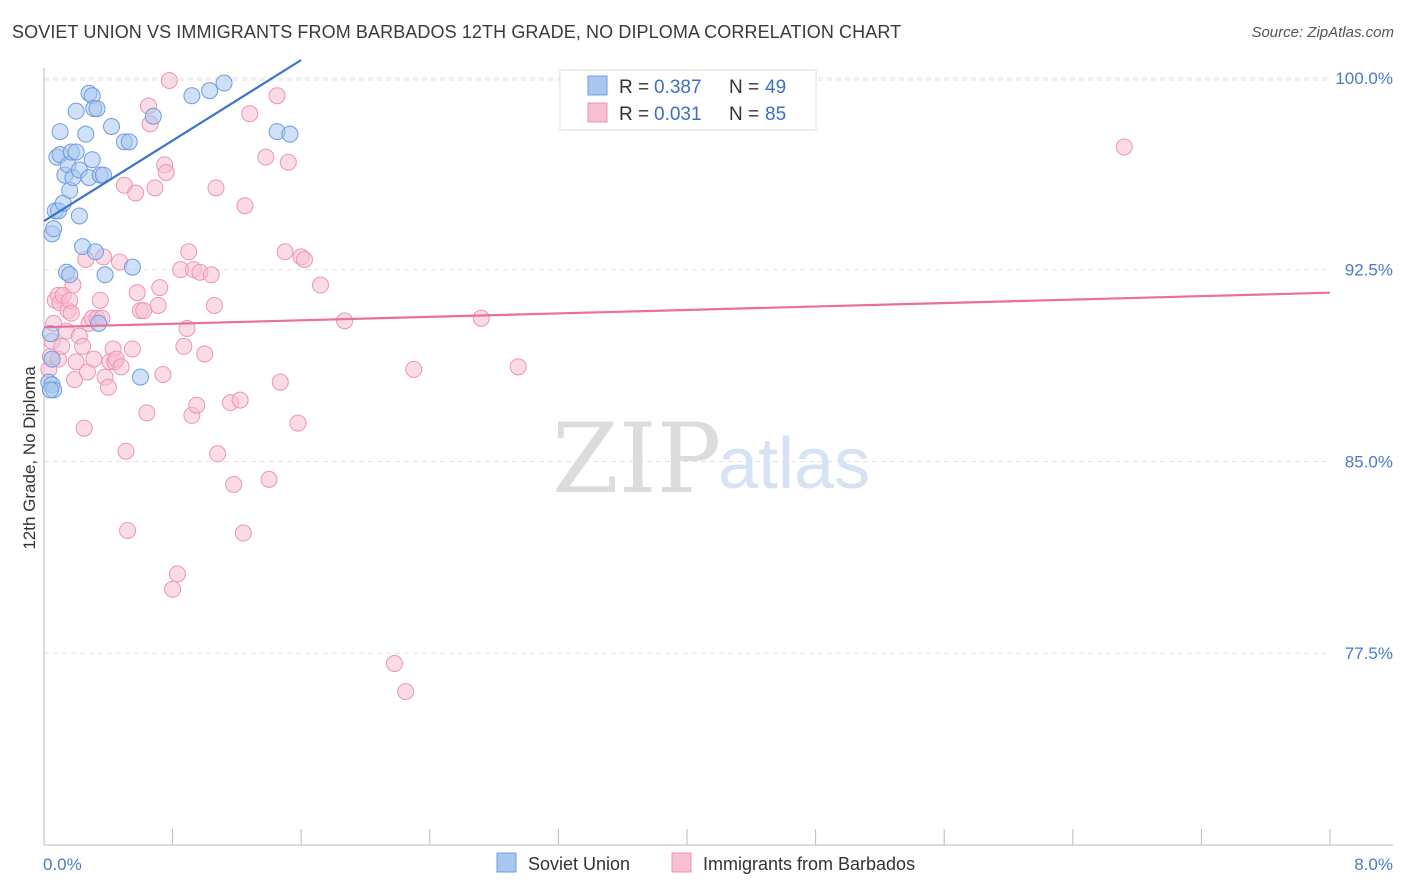  I want to click on trend-line-barbados, so click(687, 310).